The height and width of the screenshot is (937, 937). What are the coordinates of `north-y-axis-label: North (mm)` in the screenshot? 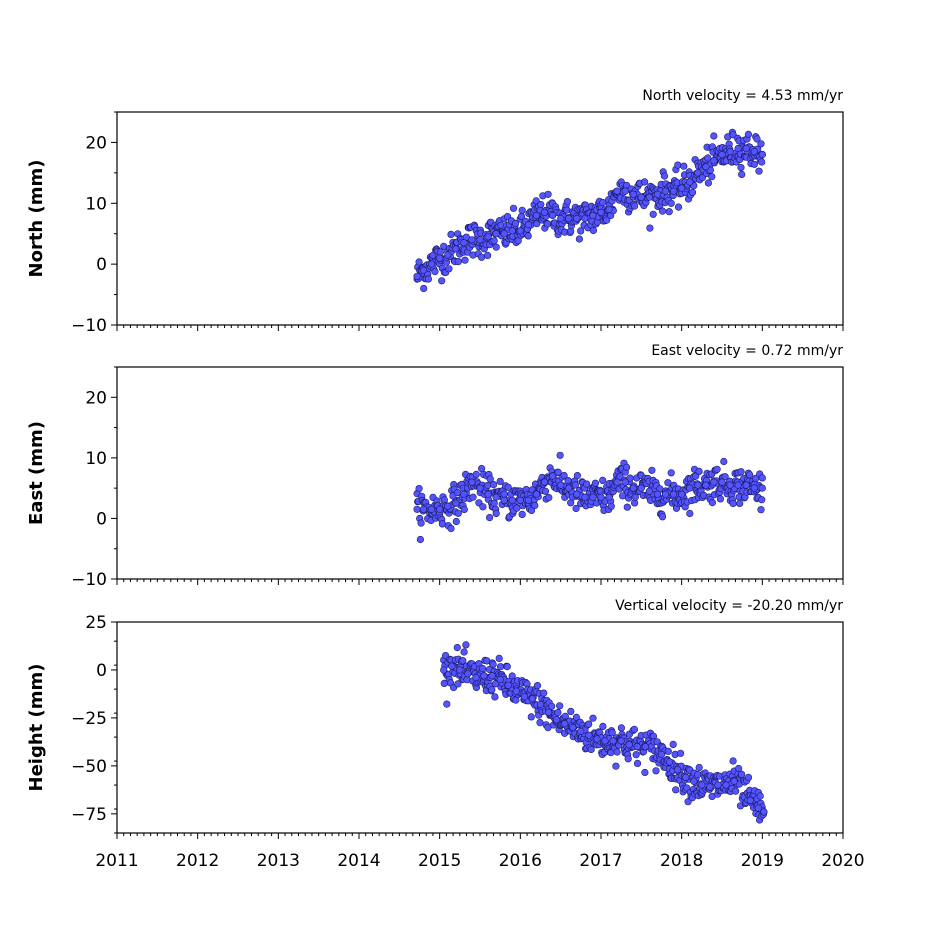 It's located at (36, 219).